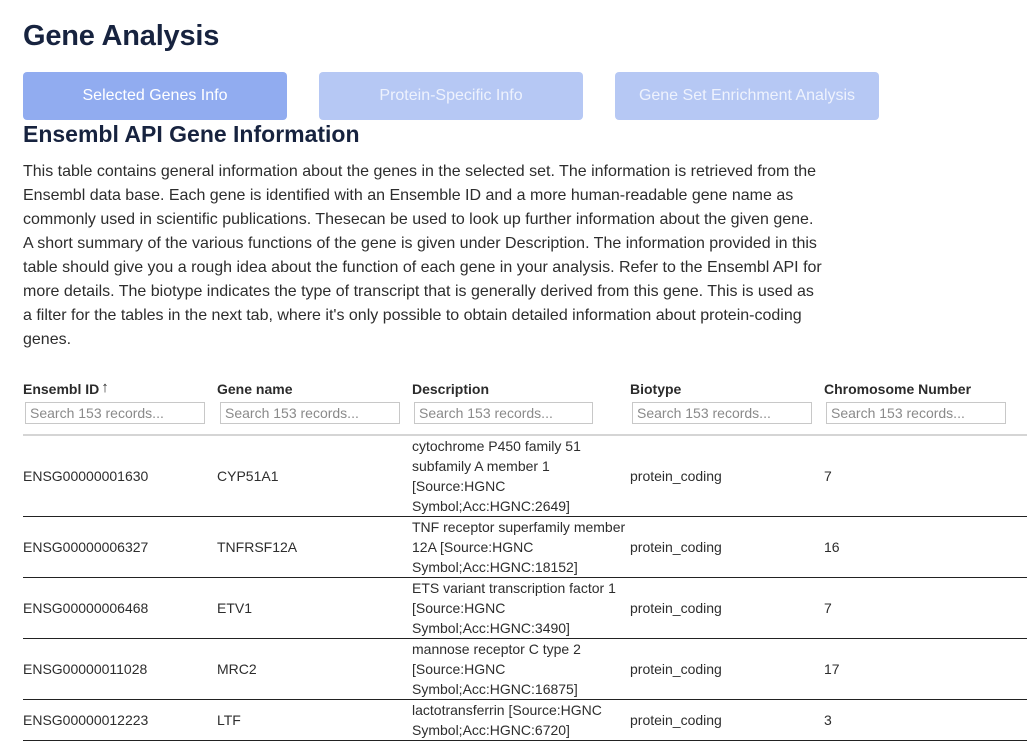 This screenshot has width=1027, height=747. What do you see at coordinates (898, 389) in the screenshot?
I see `column-header-chromosome-number: Chromosome Number` at bounding box center [898, 389].